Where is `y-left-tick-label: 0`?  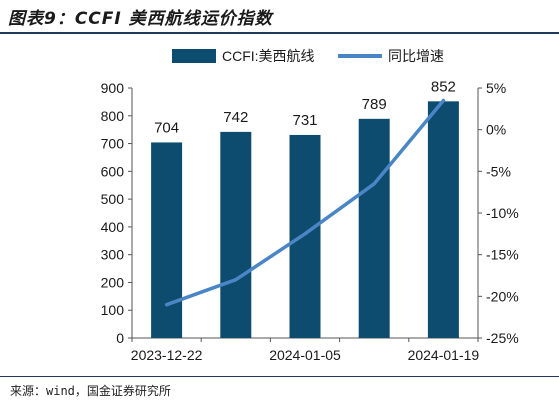 y-left-tick-label: 0 is located at coordinates (120, 338).